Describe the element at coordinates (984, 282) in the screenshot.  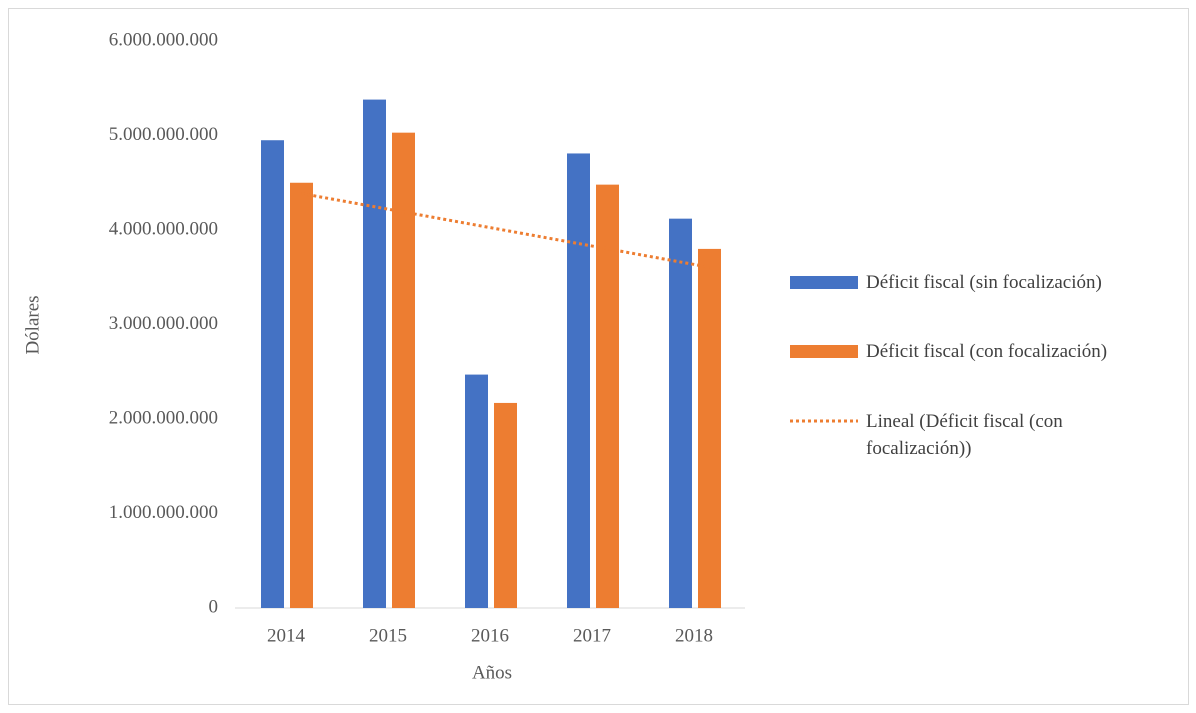
I see `legend-label: Déficit fiscal (sin focalización)` at that location.